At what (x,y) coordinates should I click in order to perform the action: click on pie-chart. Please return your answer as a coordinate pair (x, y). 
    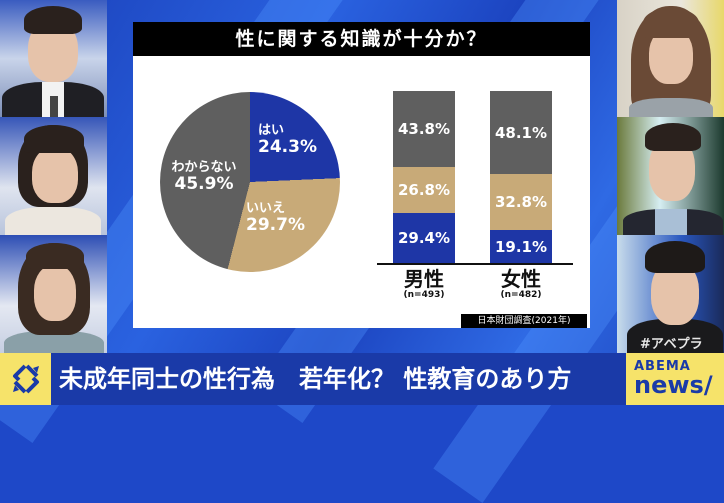
    Looking at the image, I should click on (250, 182).